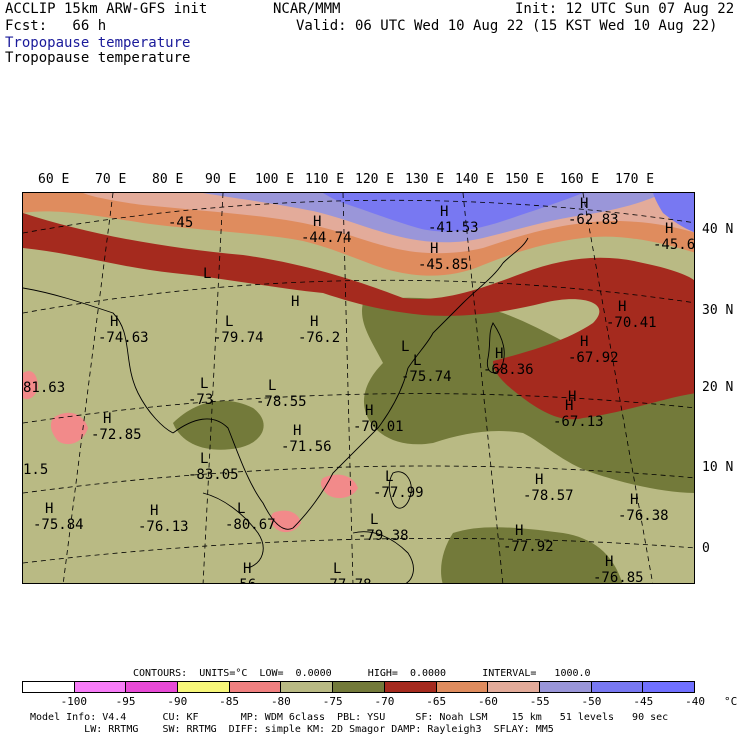 The height and width of the screenshot is (740, 740). Describe the element at coordinates (243, 580) in the screenshot. I see `value-label: -56` at that location.